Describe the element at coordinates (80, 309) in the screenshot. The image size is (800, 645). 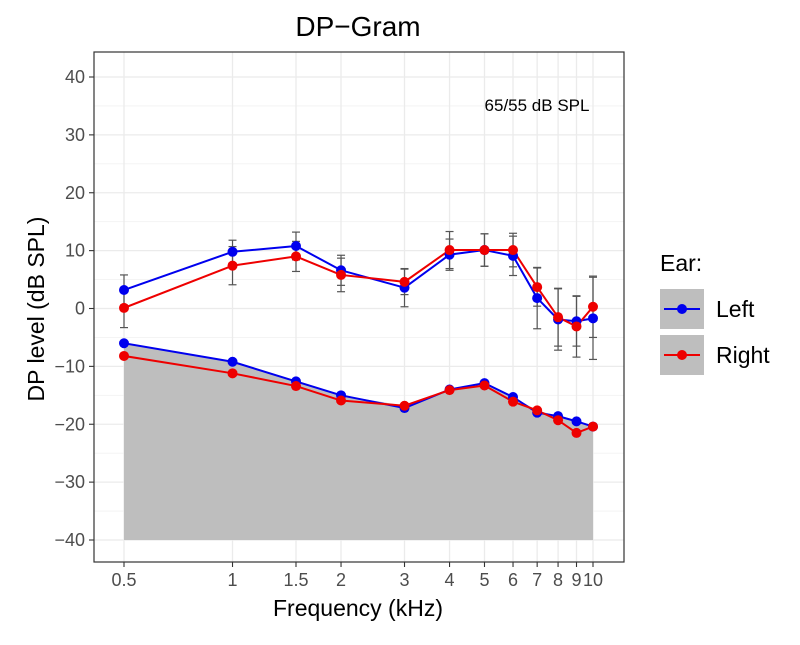
I see `y-tick-label: 0` at that location.